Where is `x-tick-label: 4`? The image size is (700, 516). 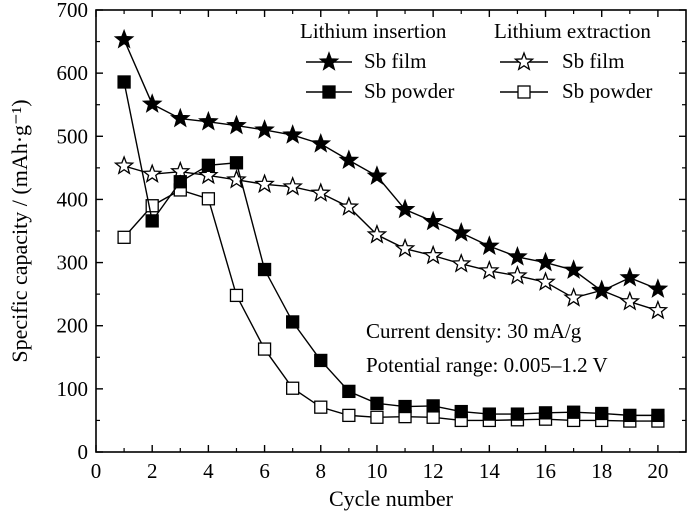 x-tick-label: 4 is located at coordinates (208, 471).